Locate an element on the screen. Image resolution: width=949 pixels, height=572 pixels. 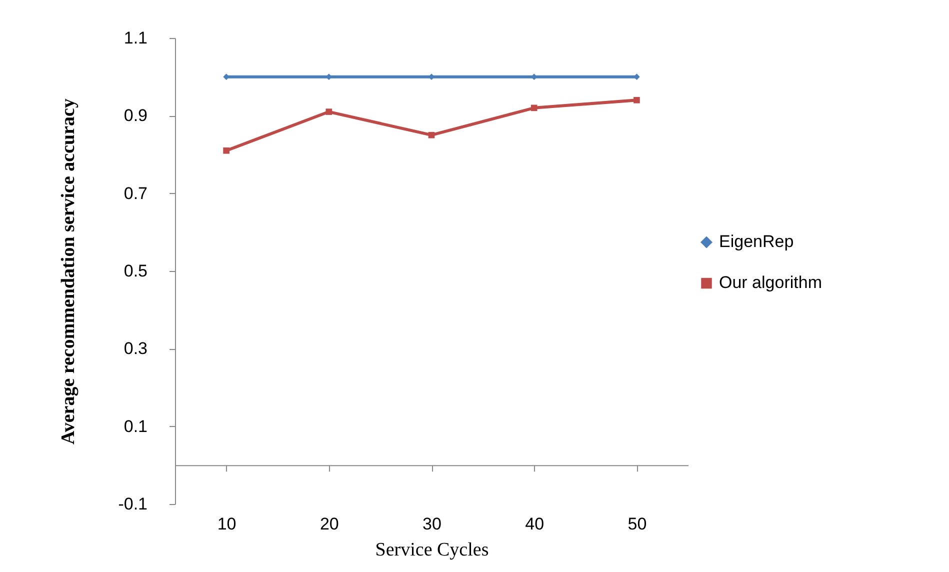
x-tick-label: 50 is located at coordinates (637, 524).